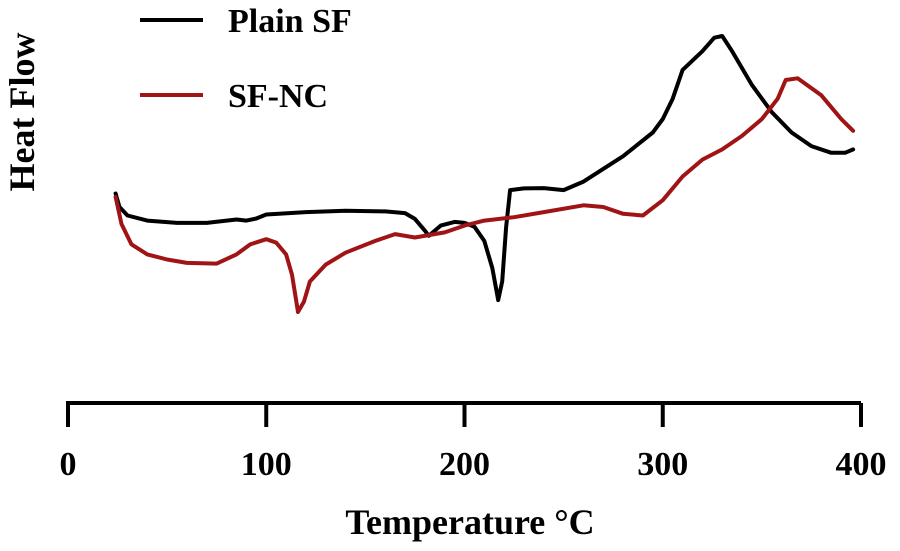 Image resolution: width=900 pixels, height=551 pixels. Describe the element at coordinates (662, 464) in the screenshot. I see `x-tick-label: 300` at that location.